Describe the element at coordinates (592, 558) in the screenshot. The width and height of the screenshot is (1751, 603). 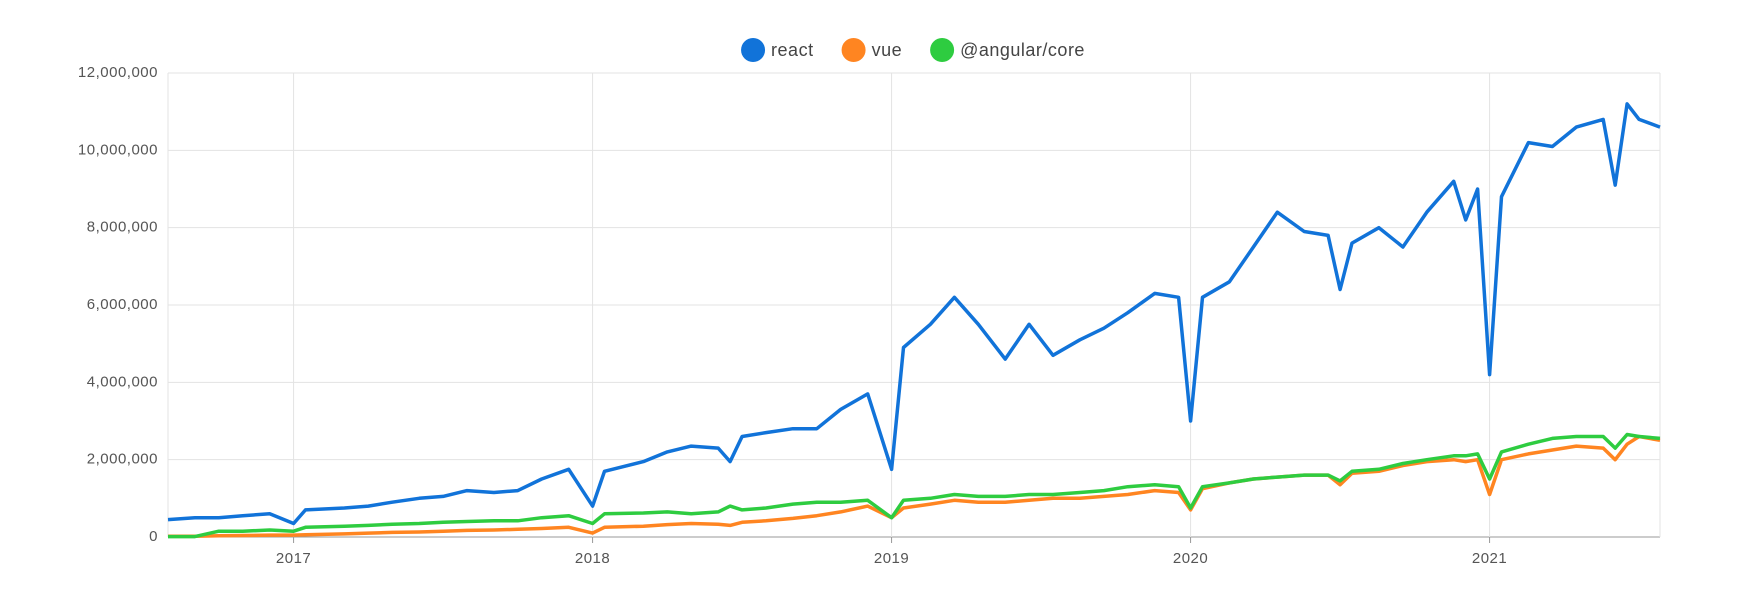
I see `x-tick-label: 2018` at that location.